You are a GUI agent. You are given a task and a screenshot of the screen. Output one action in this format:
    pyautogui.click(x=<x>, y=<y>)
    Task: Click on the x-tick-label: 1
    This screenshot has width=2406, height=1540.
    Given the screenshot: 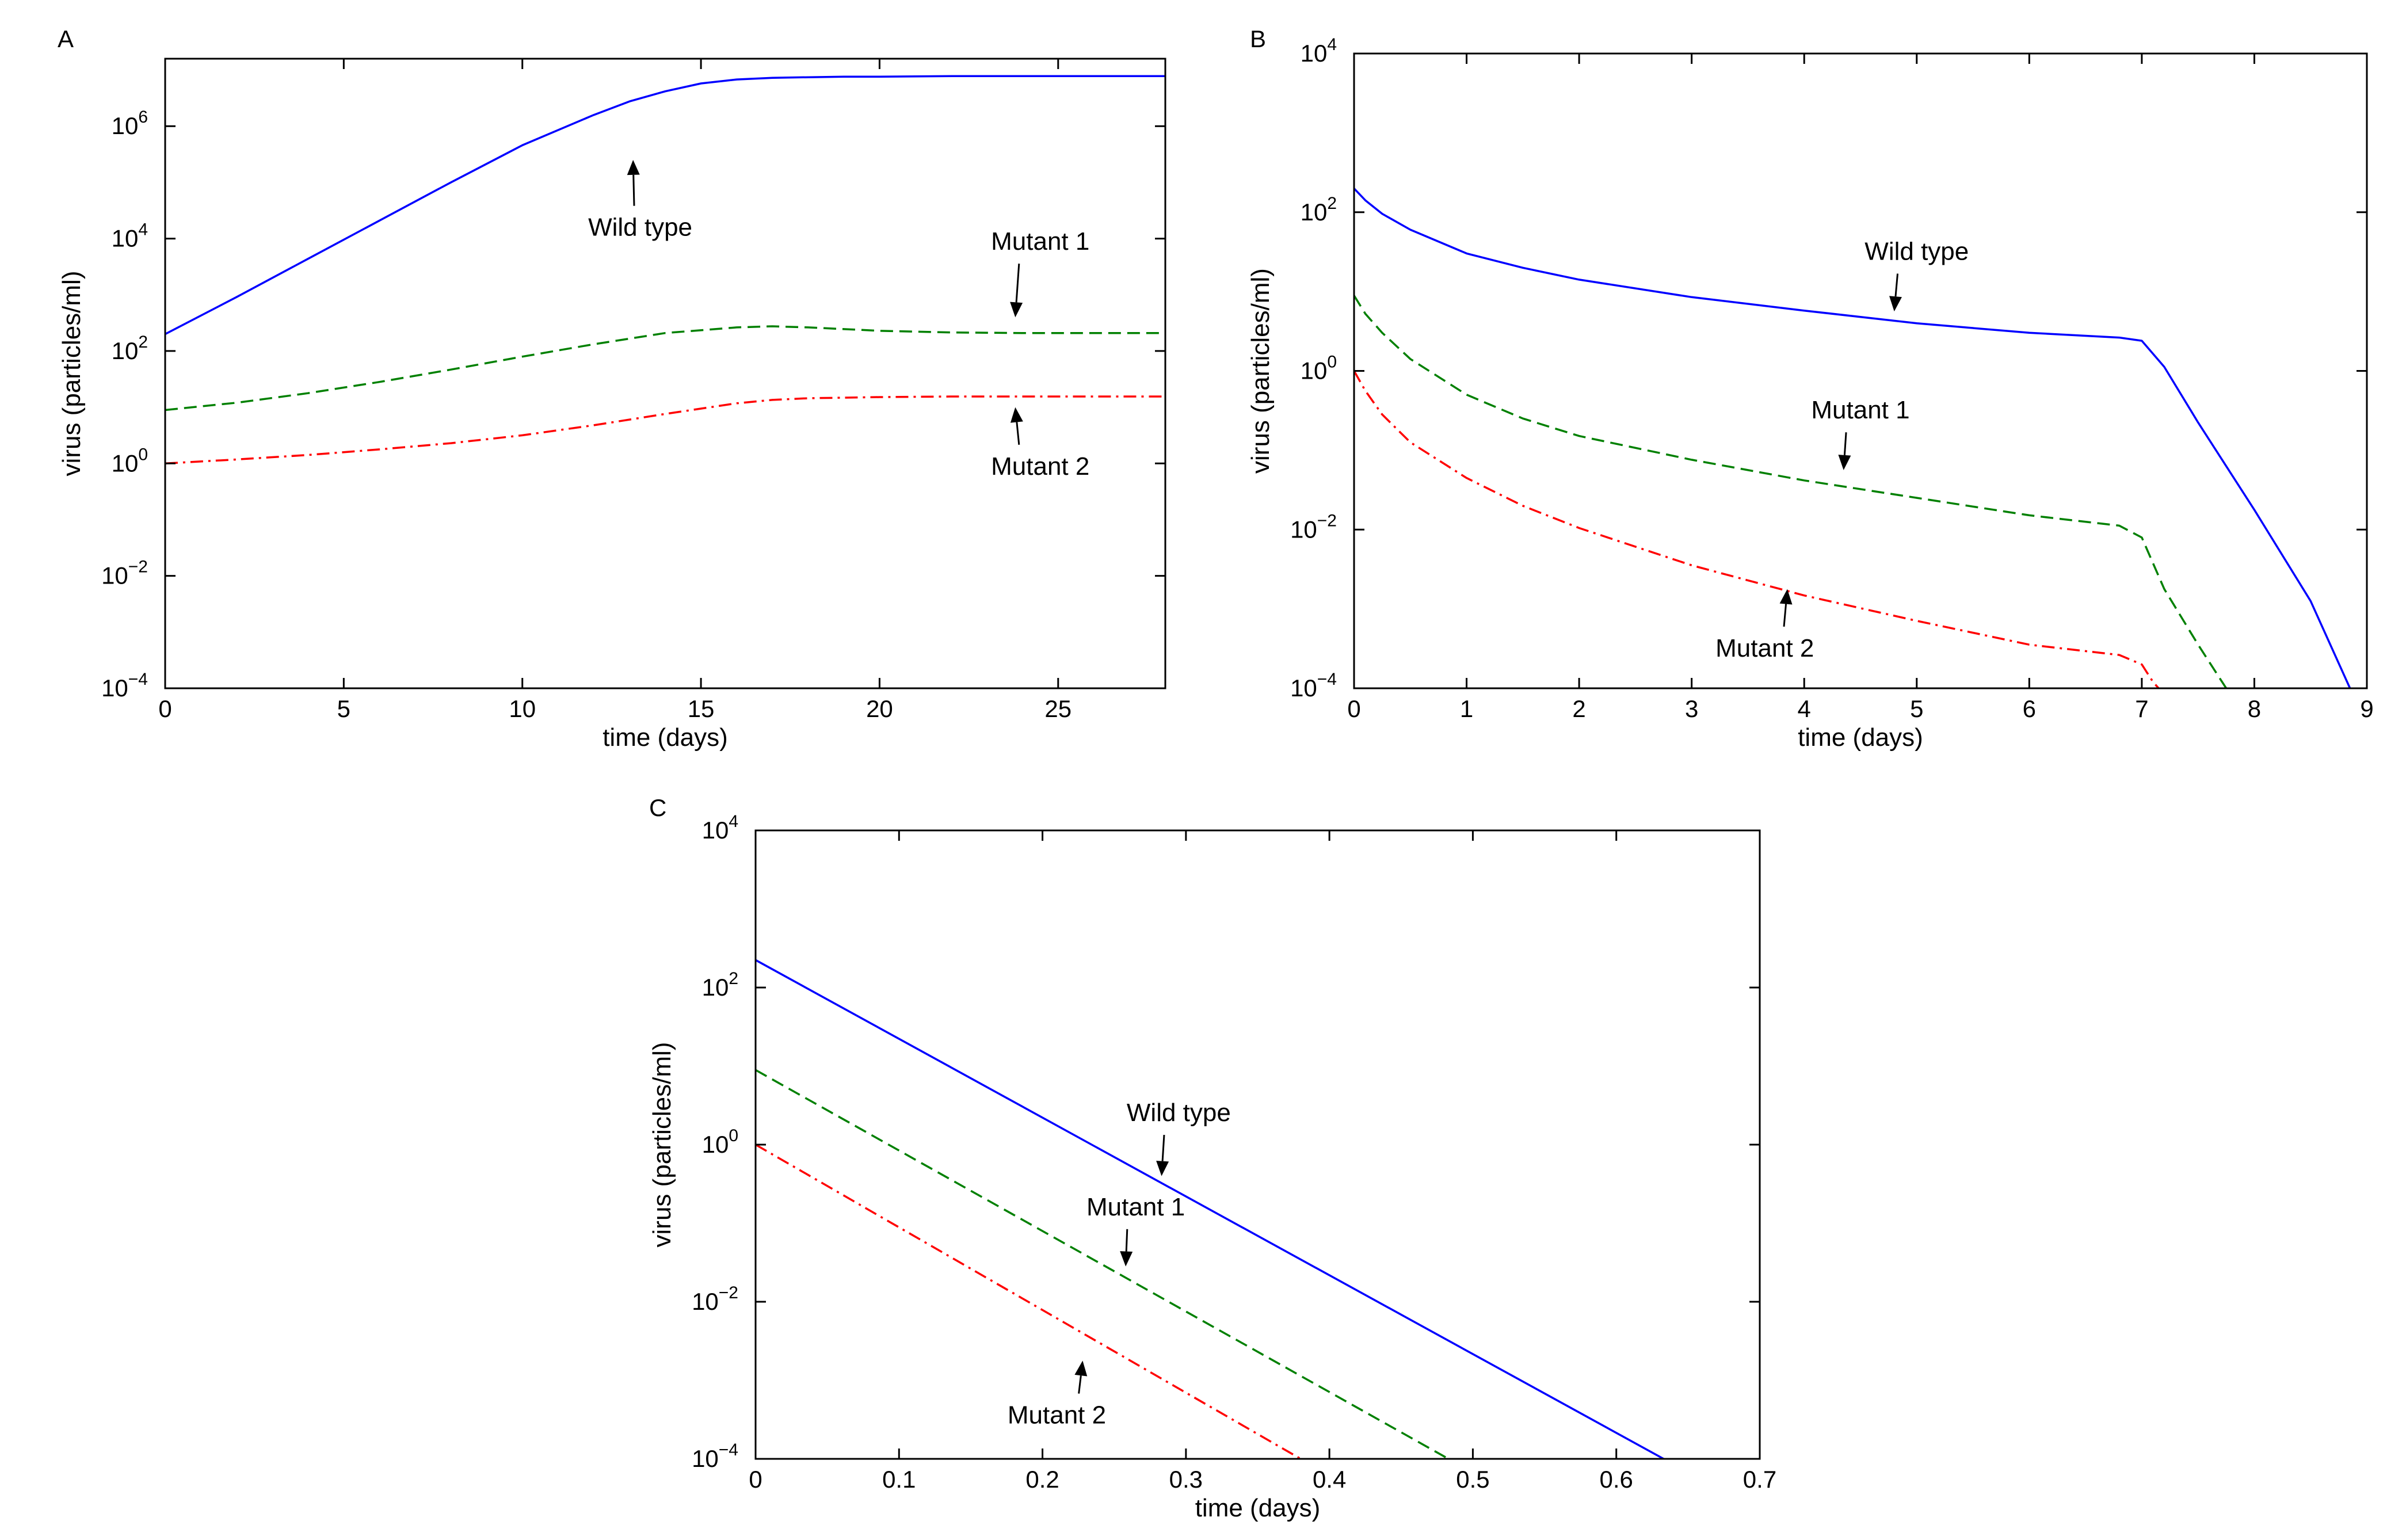 What is the action you would take?
    pyautogui.click(x=1466, y=708)
    